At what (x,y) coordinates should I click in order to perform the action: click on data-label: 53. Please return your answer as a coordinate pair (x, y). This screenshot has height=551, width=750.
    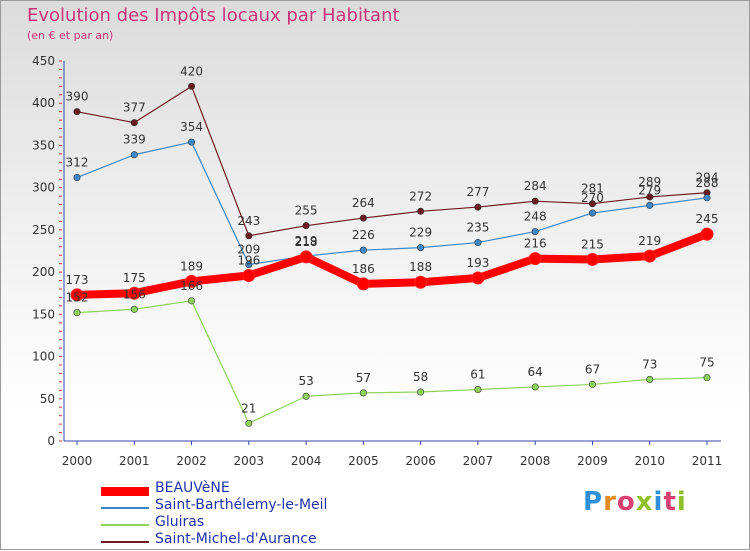
    Looking at the image, I should click on (305, 381).